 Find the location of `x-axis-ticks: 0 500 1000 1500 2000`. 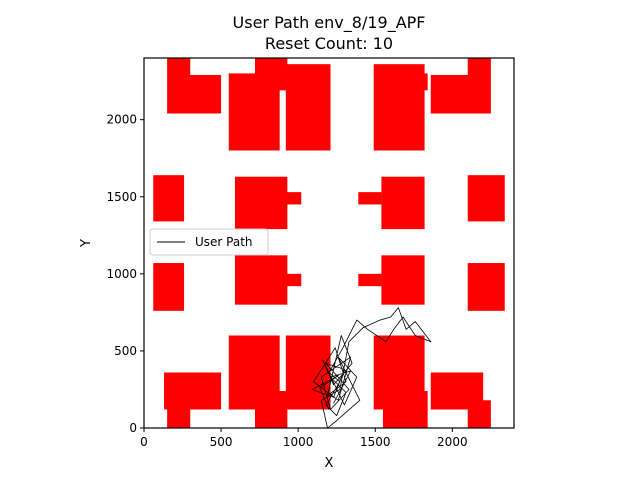

x-axis-ticks: 0 500 1000 1500 2000 is located at coordinates (304, 438).